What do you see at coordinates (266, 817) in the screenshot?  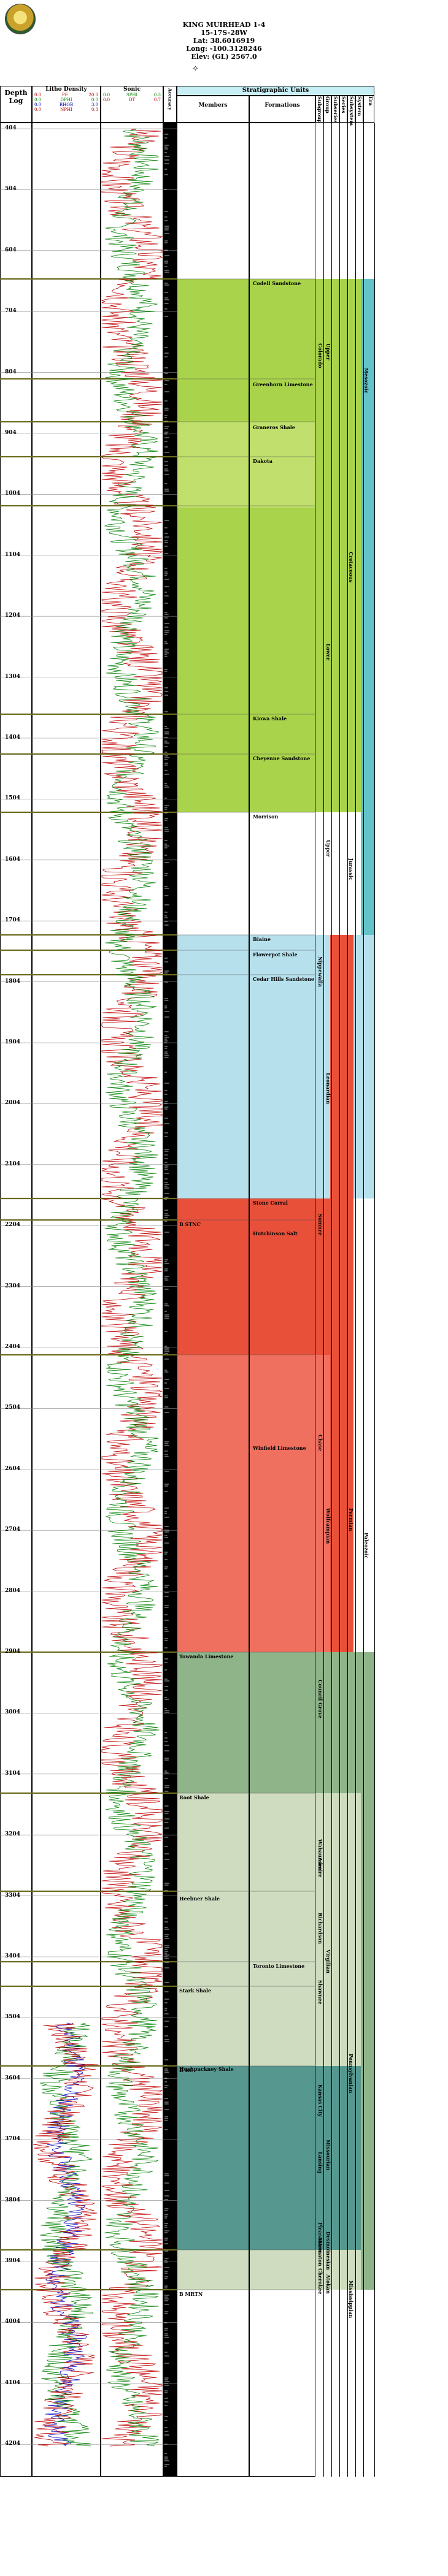 I see `member-label: Morrison` at bounding box center [266, 817].